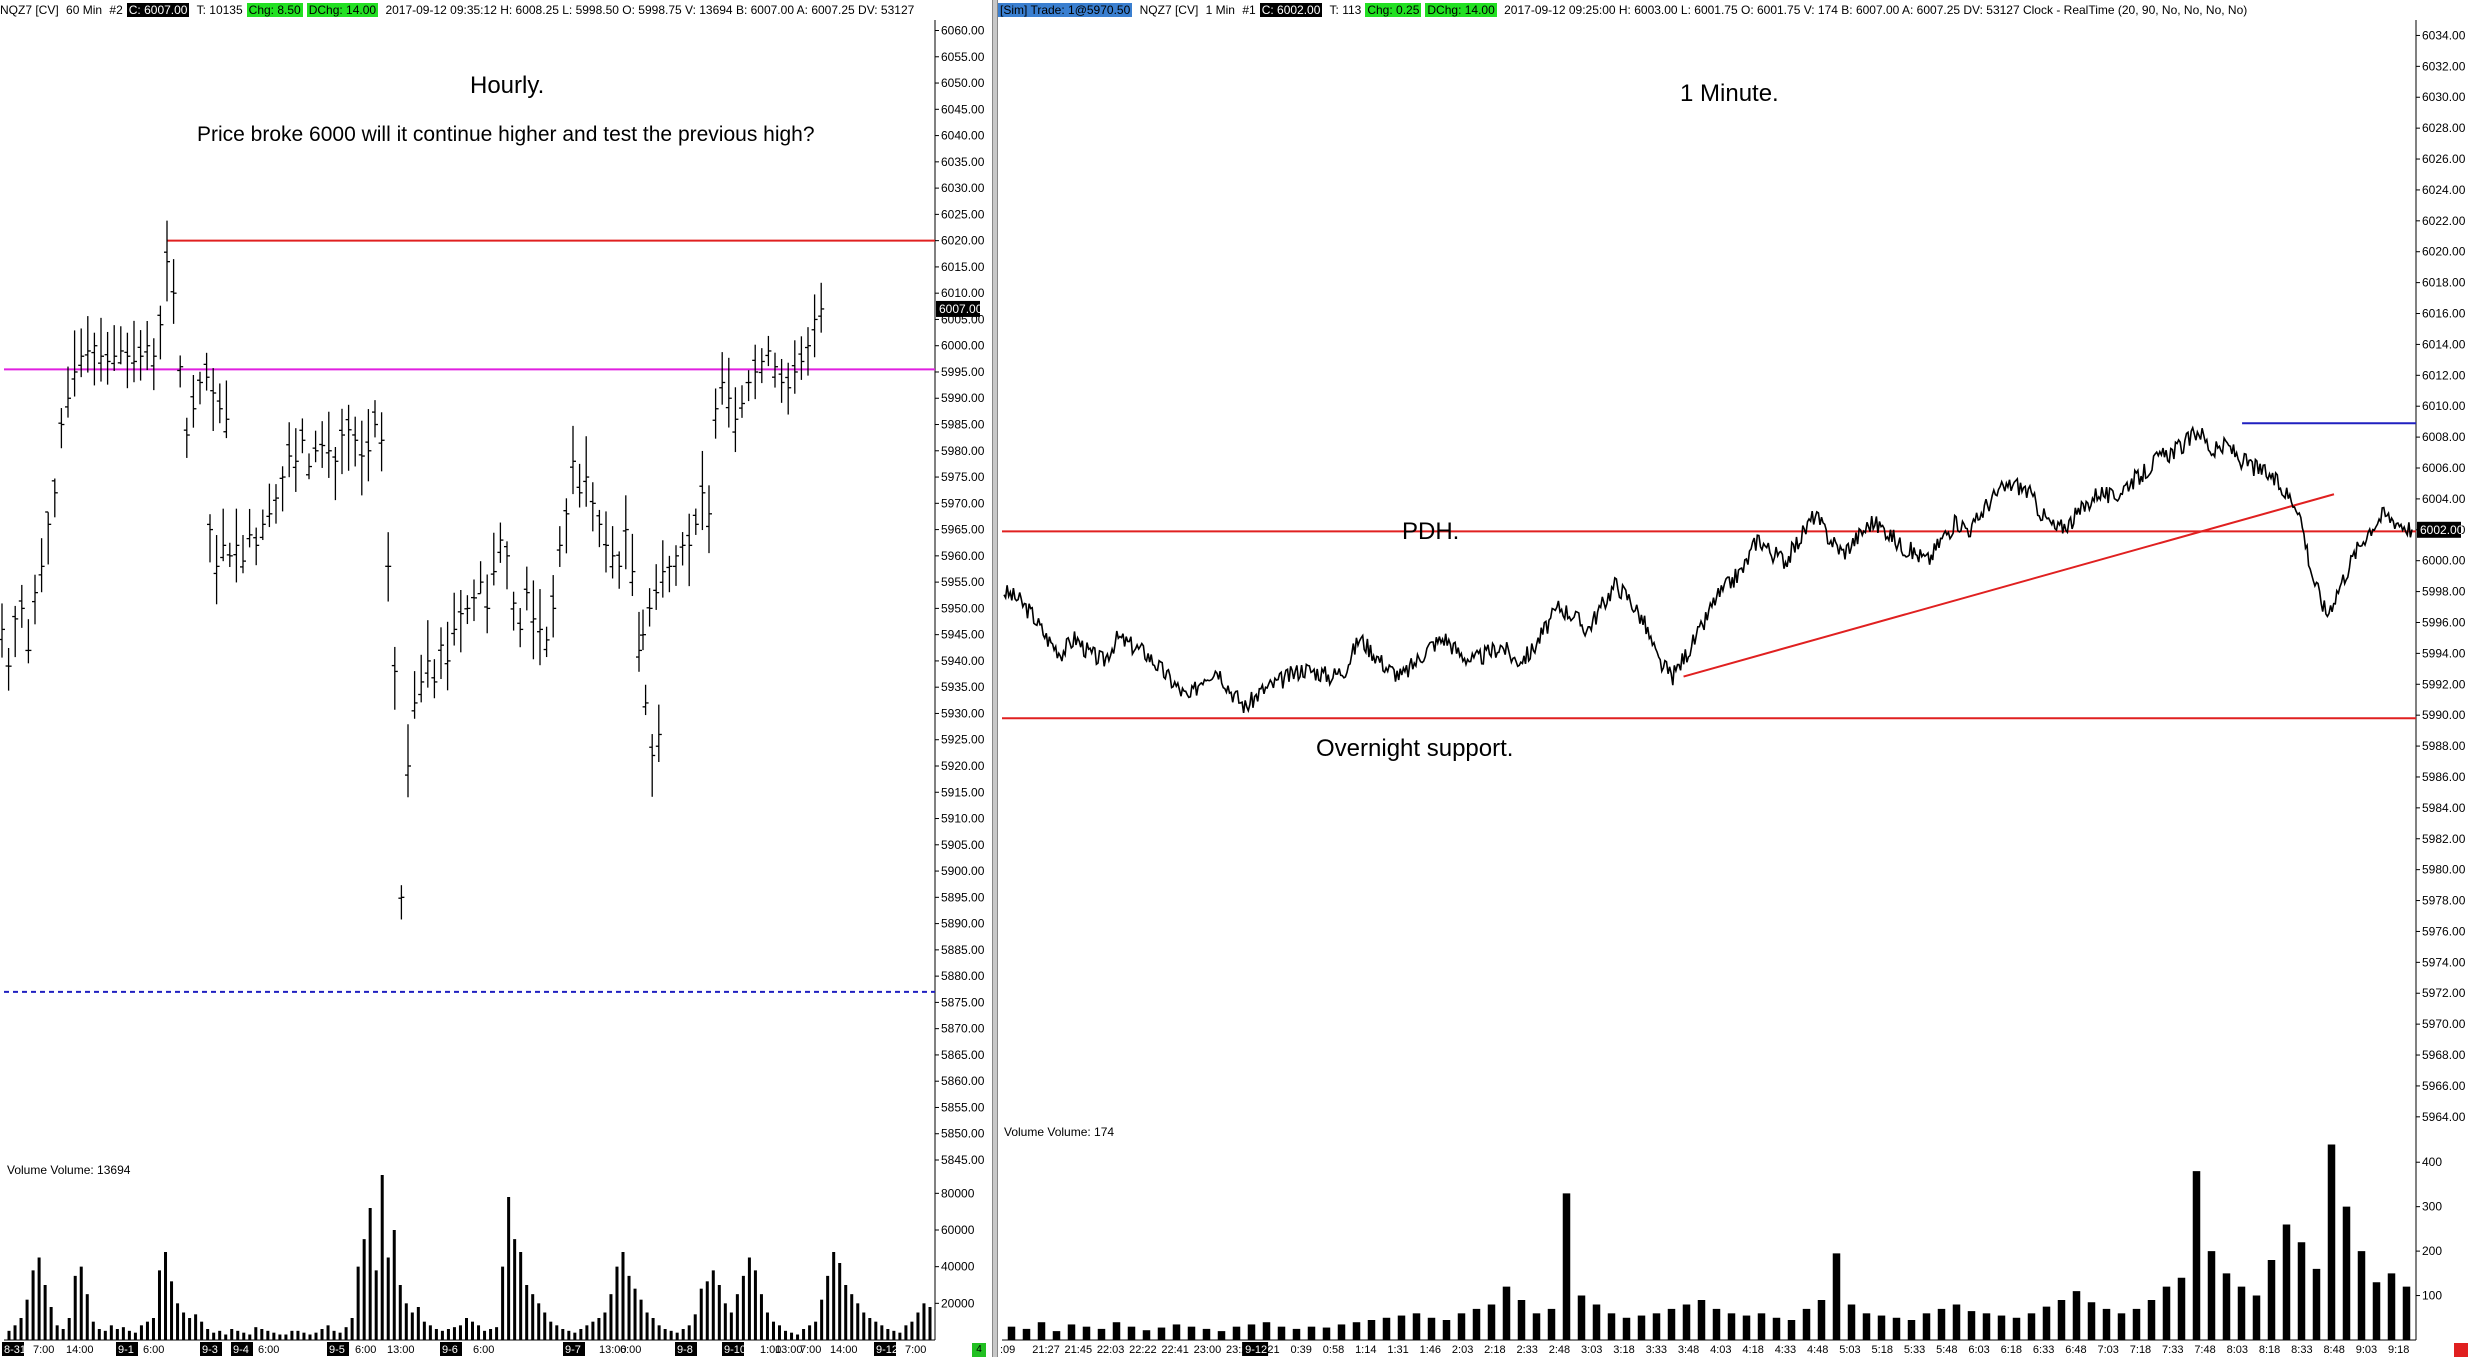  Describe the element at coordinates (963, 1002) in the screenshot. I see `price-tick-label: 5875.00` at that location.